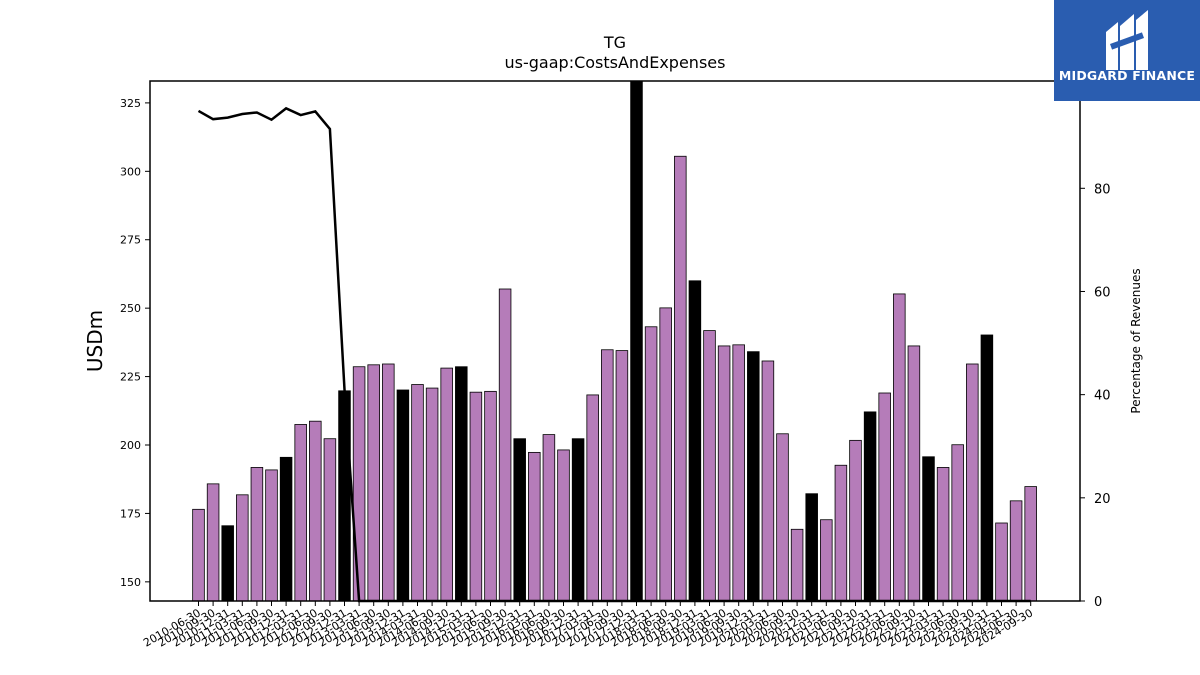 Image resolution: width=1200 pixels, height=675 pixels. Describe the element at coordinates (130, 103) in the screenshot. I see `y-tick-label: 325` at that location.